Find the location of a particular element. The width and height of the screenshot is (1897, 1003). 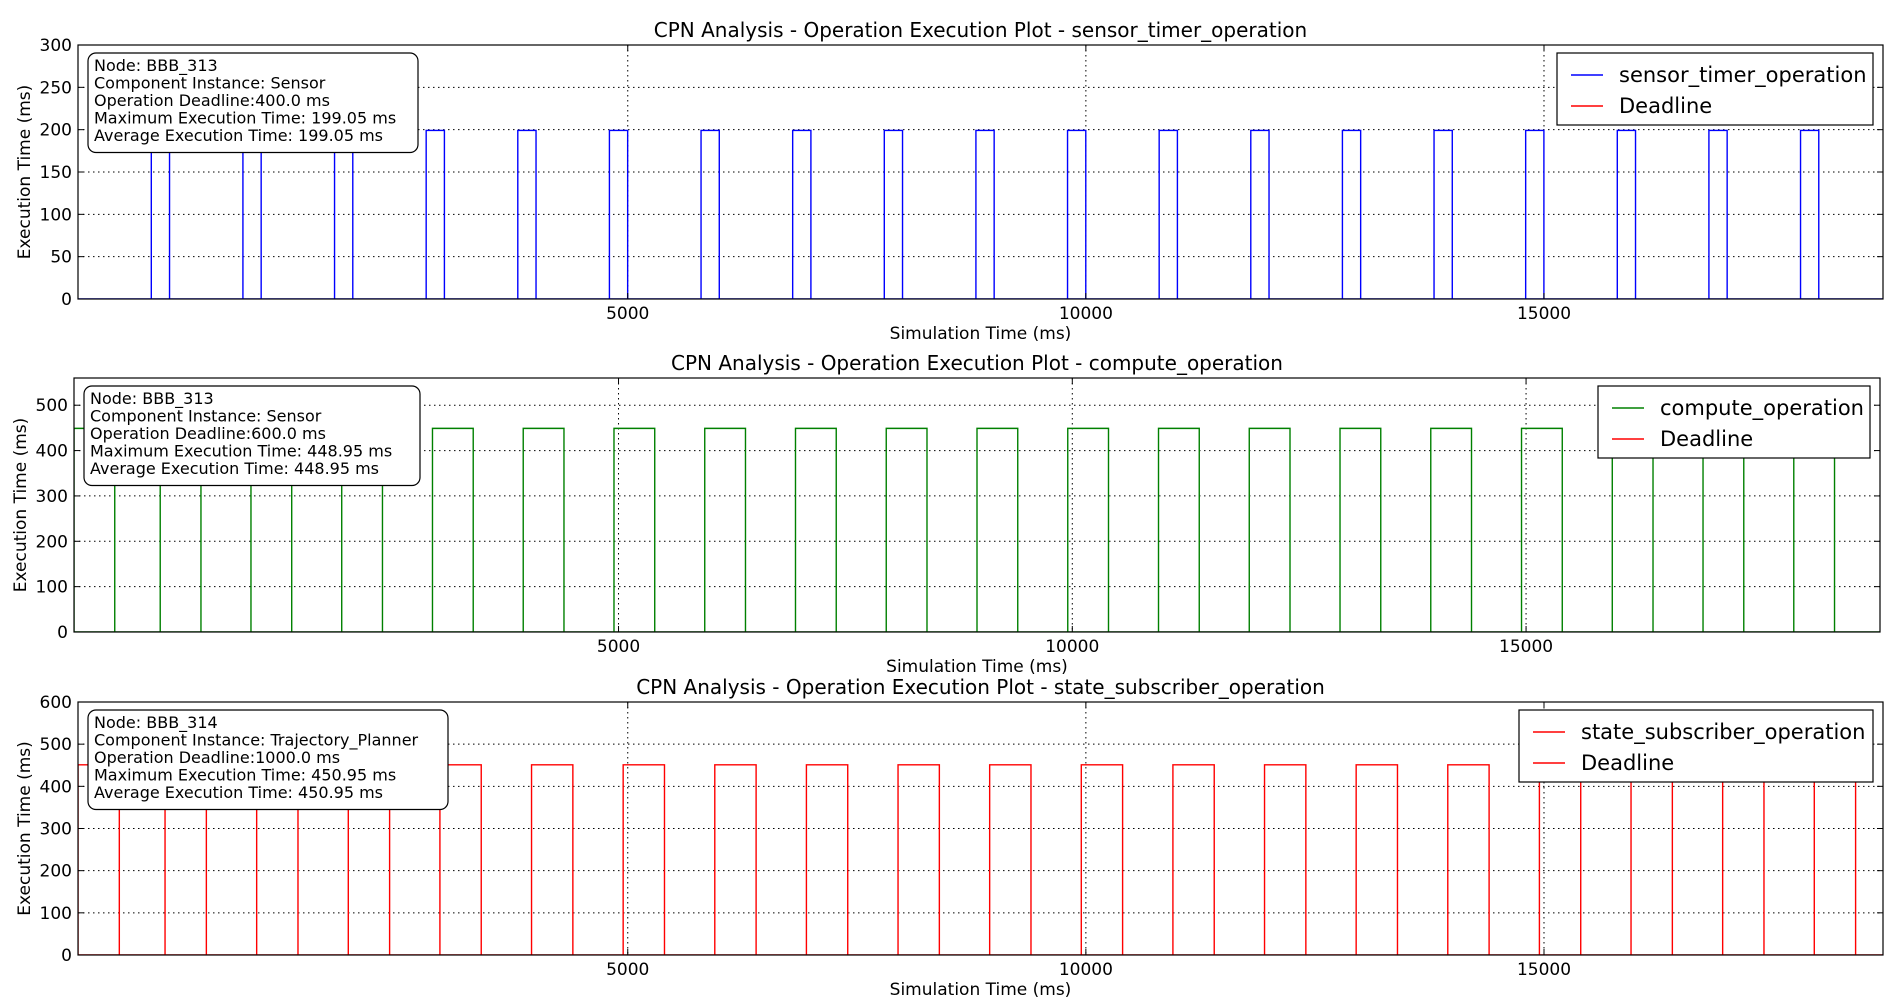

legend-label: compute_operation is located at coordinates (1762, 408).